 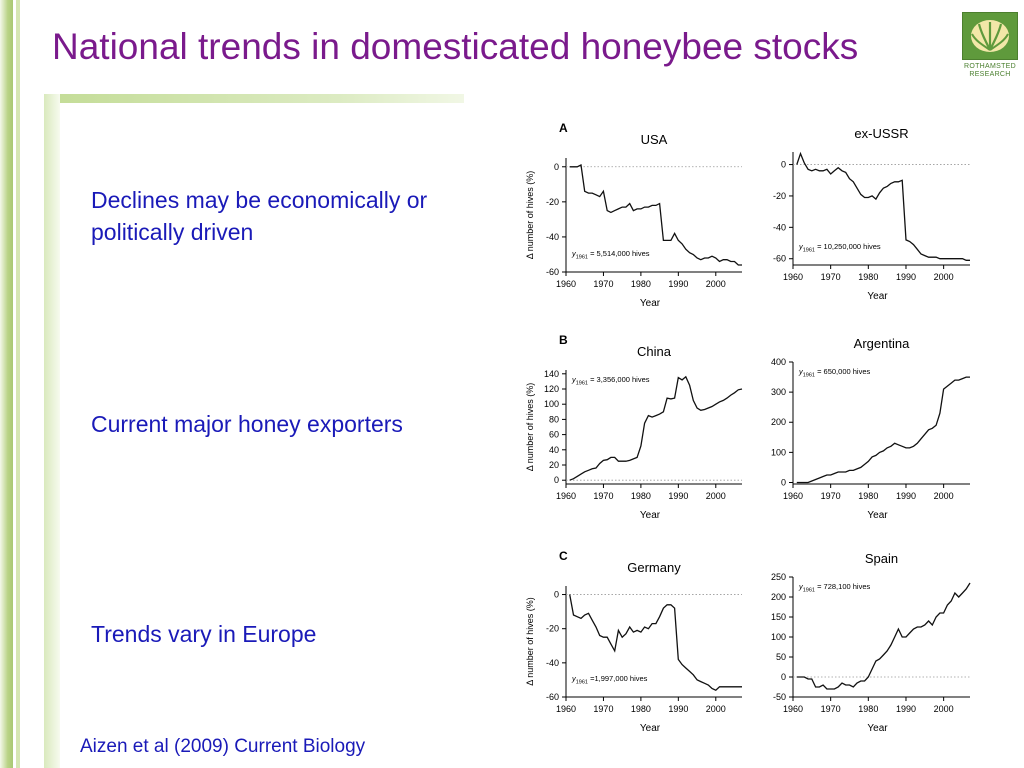 I want to click on base-year-annotation: y1961 = 650,000 hives, so click(x=834, y=373).